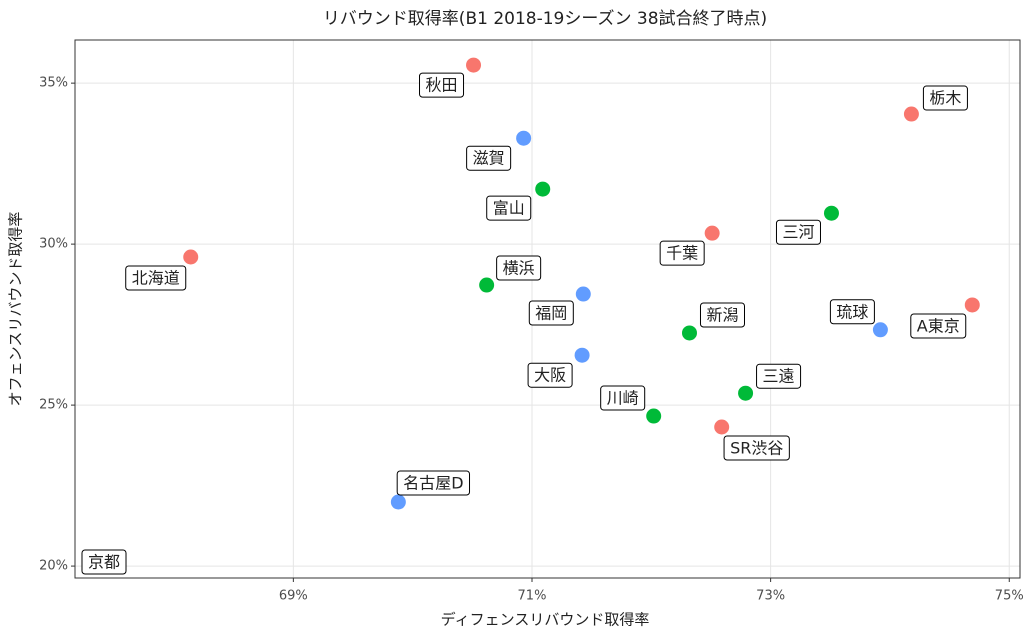 Image resolution: width=1024 pixels, height=640 pixels. Describe the element at coordinates (545, 19) in the screenshot. I see `chart-title: リバウンド取得率(B1 2018-19シーズン 38試合終了時点)` at that location.